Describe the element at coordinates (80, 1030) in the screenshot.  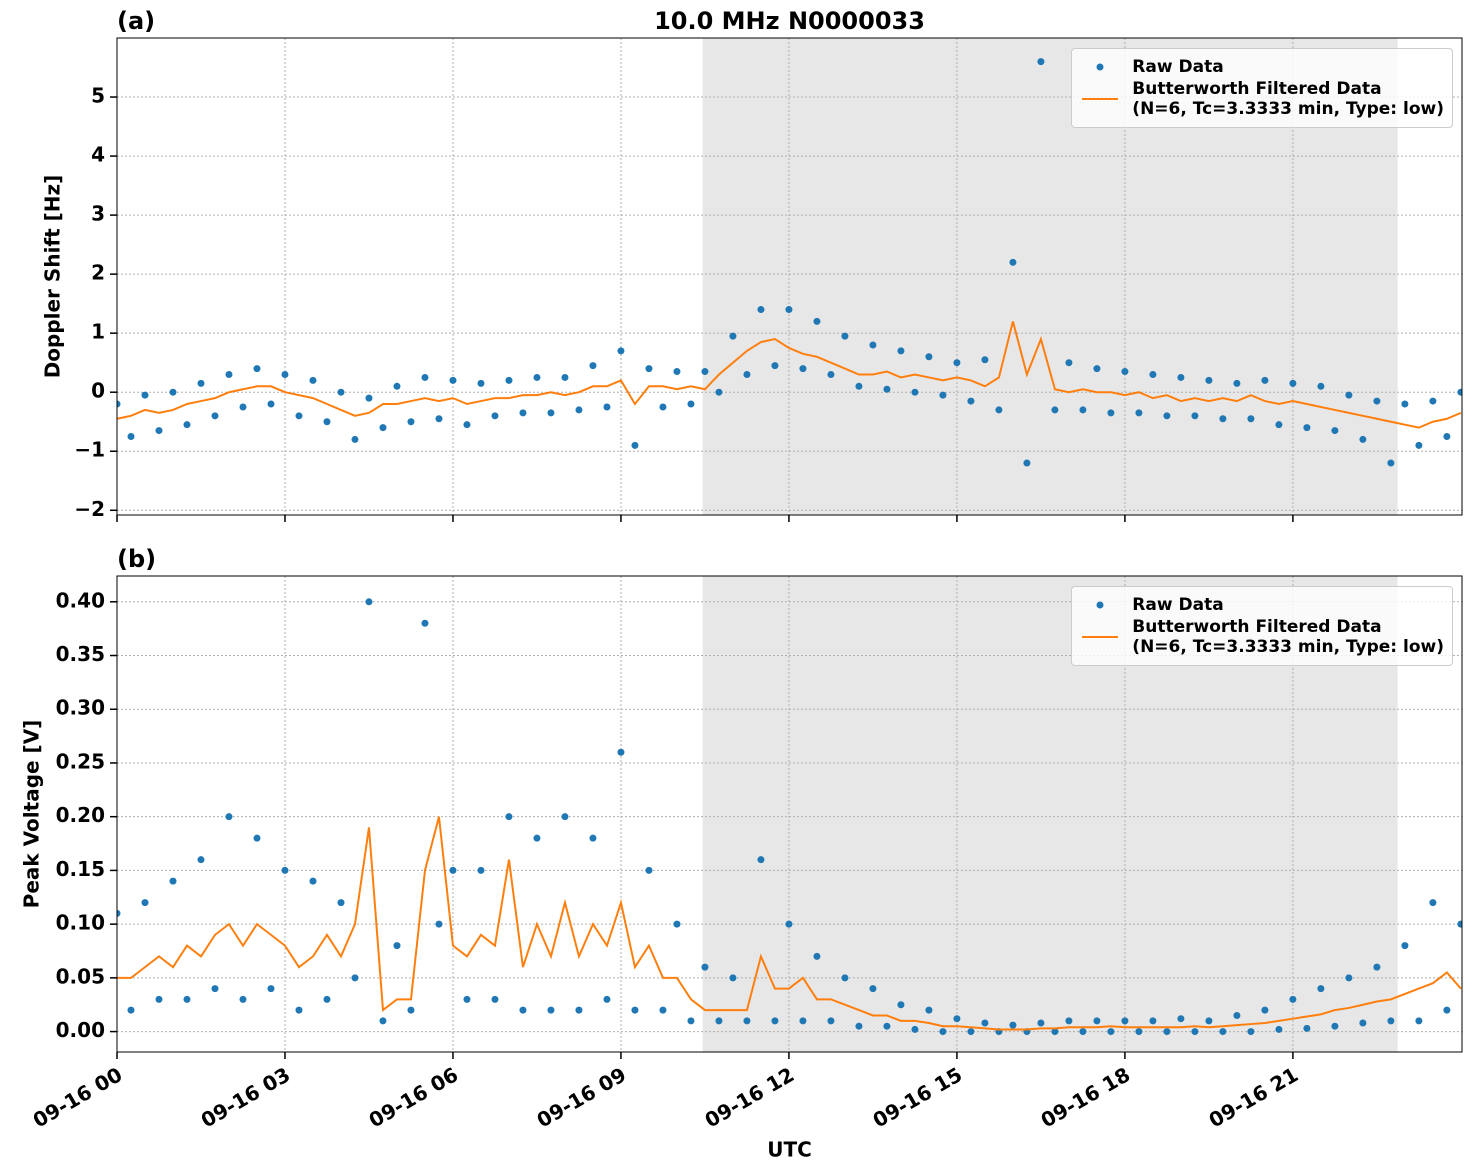
I see `y-tick-label: 0.00` at that location.